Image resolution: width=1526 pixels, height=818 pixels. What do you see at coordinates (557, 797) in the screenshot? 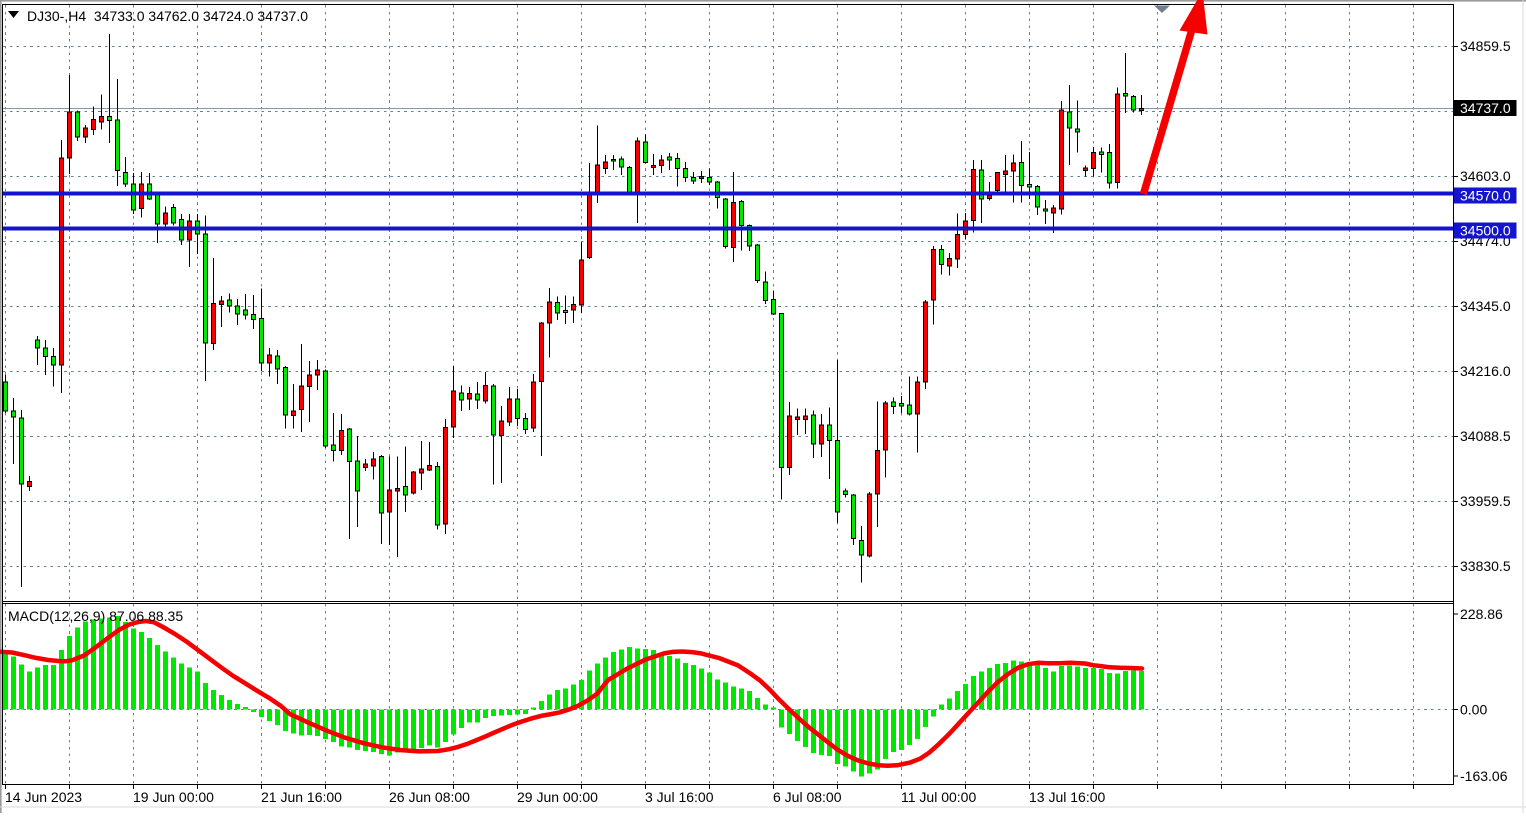
I see `svg-text: 29 Jun 00:00` at bounding box center [557, 797].